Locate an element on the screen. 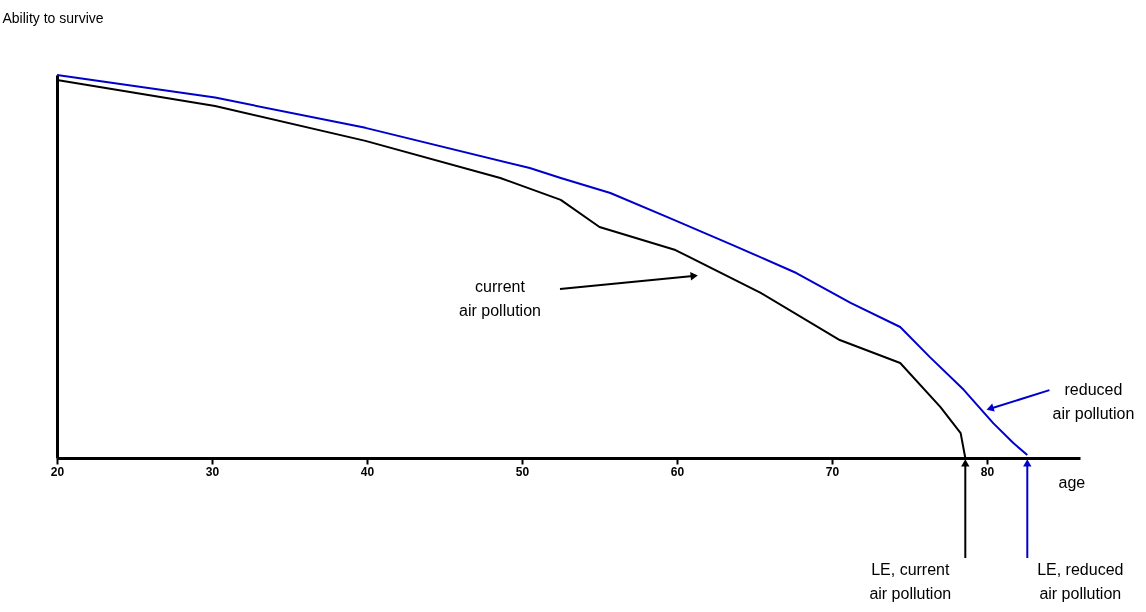 The height and width of the screenshot is (612, 1146). x-tick-label: 20 is located at coordinates (57, 471).